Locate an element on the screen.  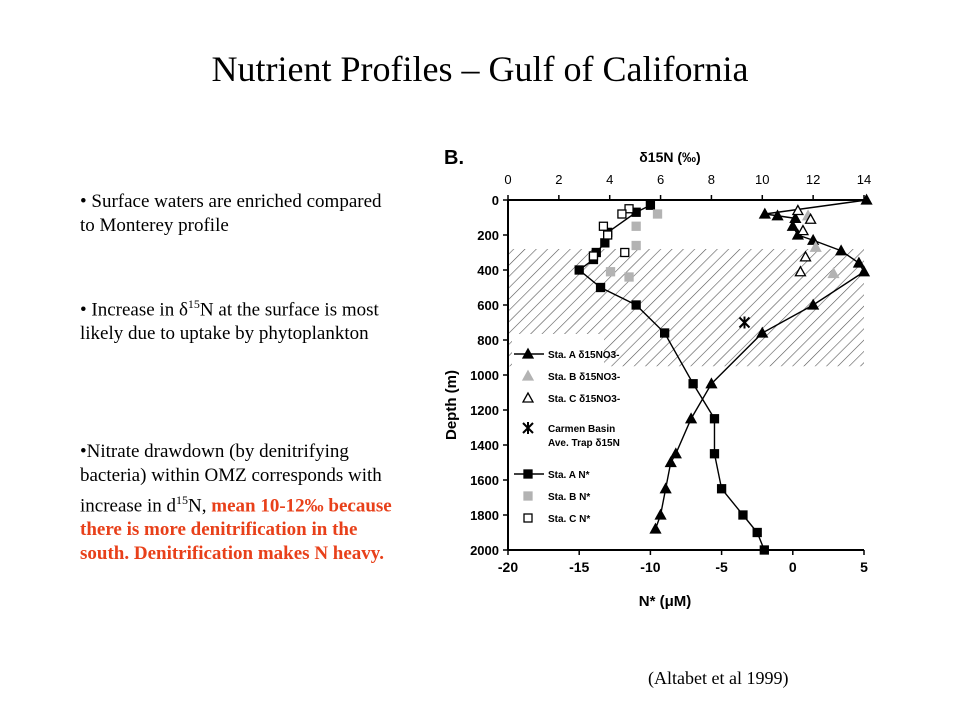
slide-title: Nutrient Profiles – Gulf of California is located at coordinates (480, 69).